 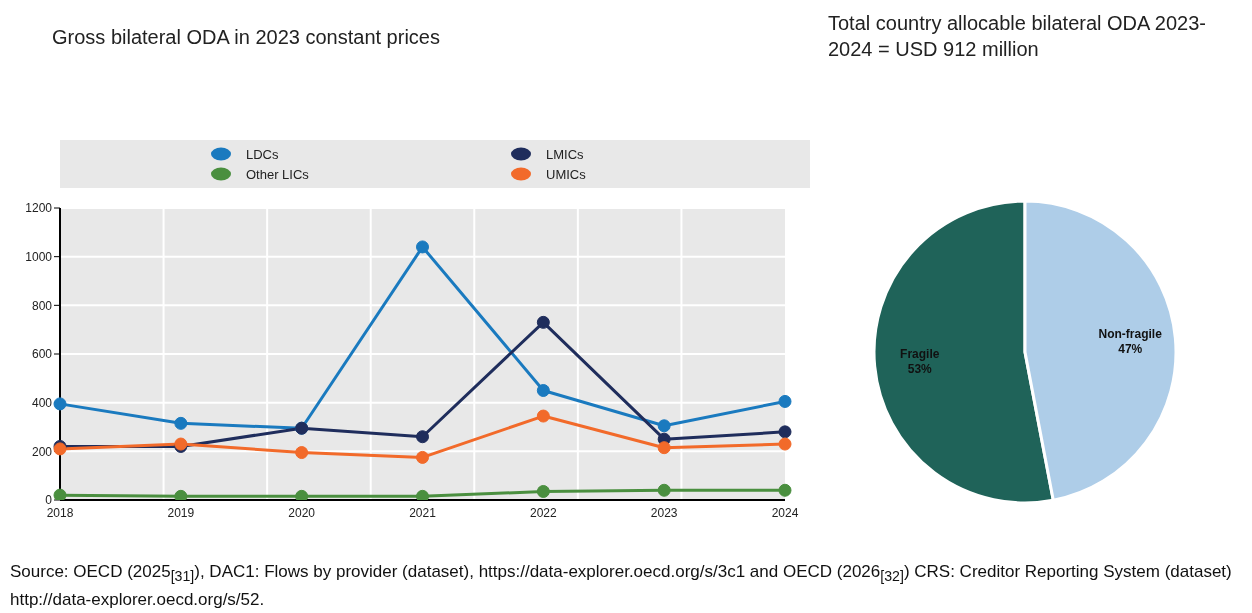 I want to click on x-tick-label: 2022, so click(x=543, y=512).